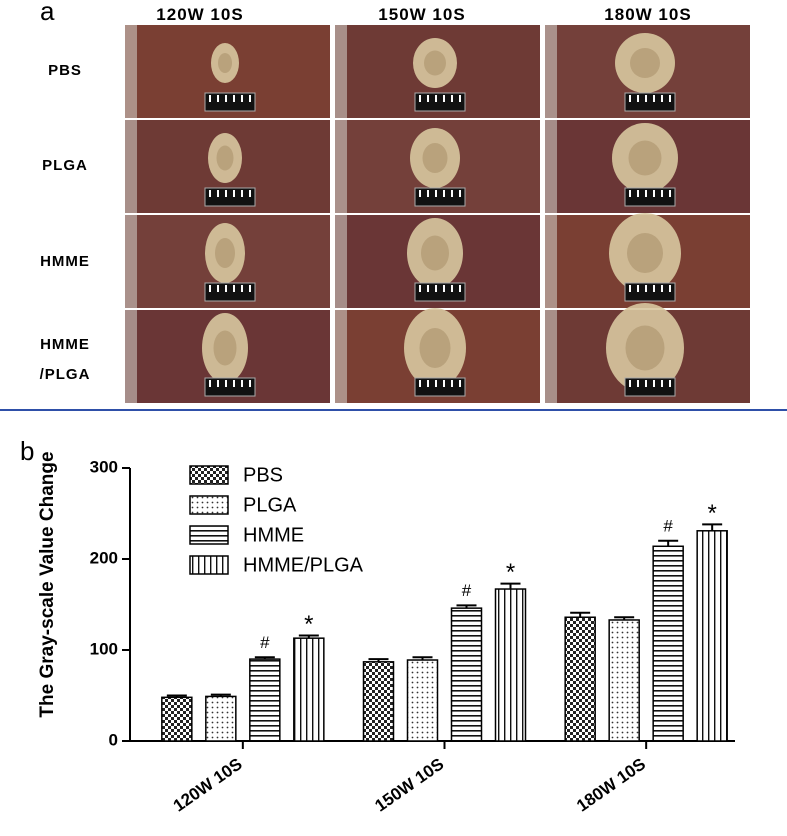 This screenshot has width=787, height=836. Describe the element at coordinates (208, 784) in the screenshot. I see `x-tick-label: 120W 10S` at that location.